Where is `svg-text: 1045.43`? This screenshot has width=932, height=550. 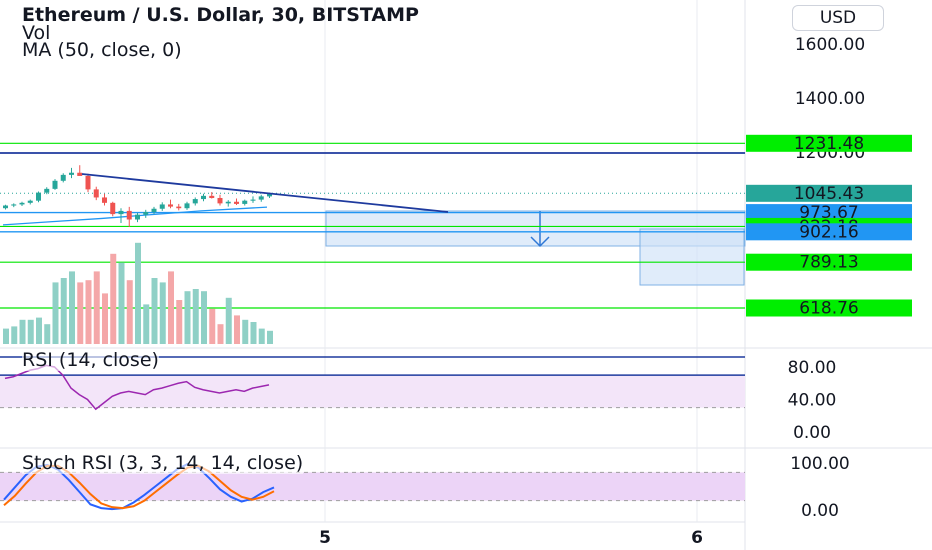
svg-text: 1045.43 is located at coordinates (829, 194).